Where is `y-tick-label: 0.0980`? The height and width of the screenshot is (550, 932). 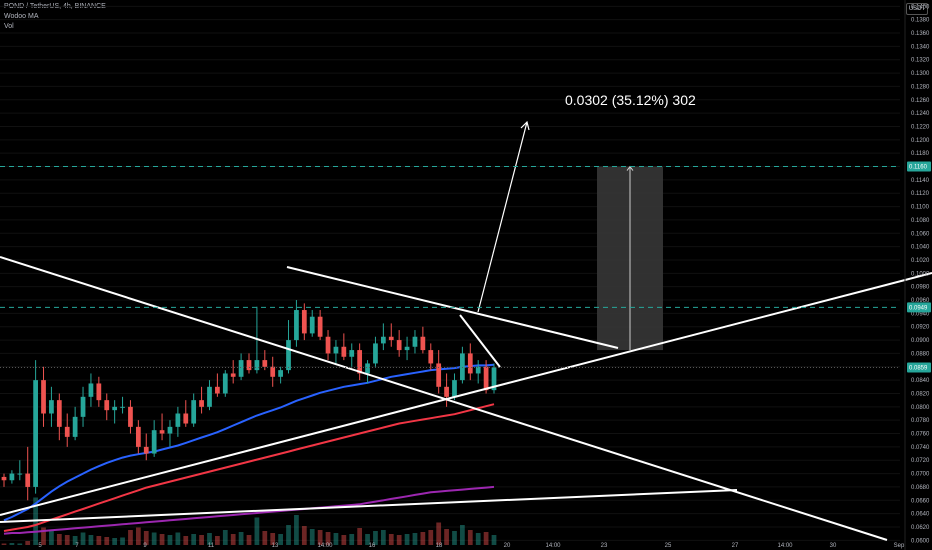 y-tick-label: 0.0980 is located at coordinates (920, 288).